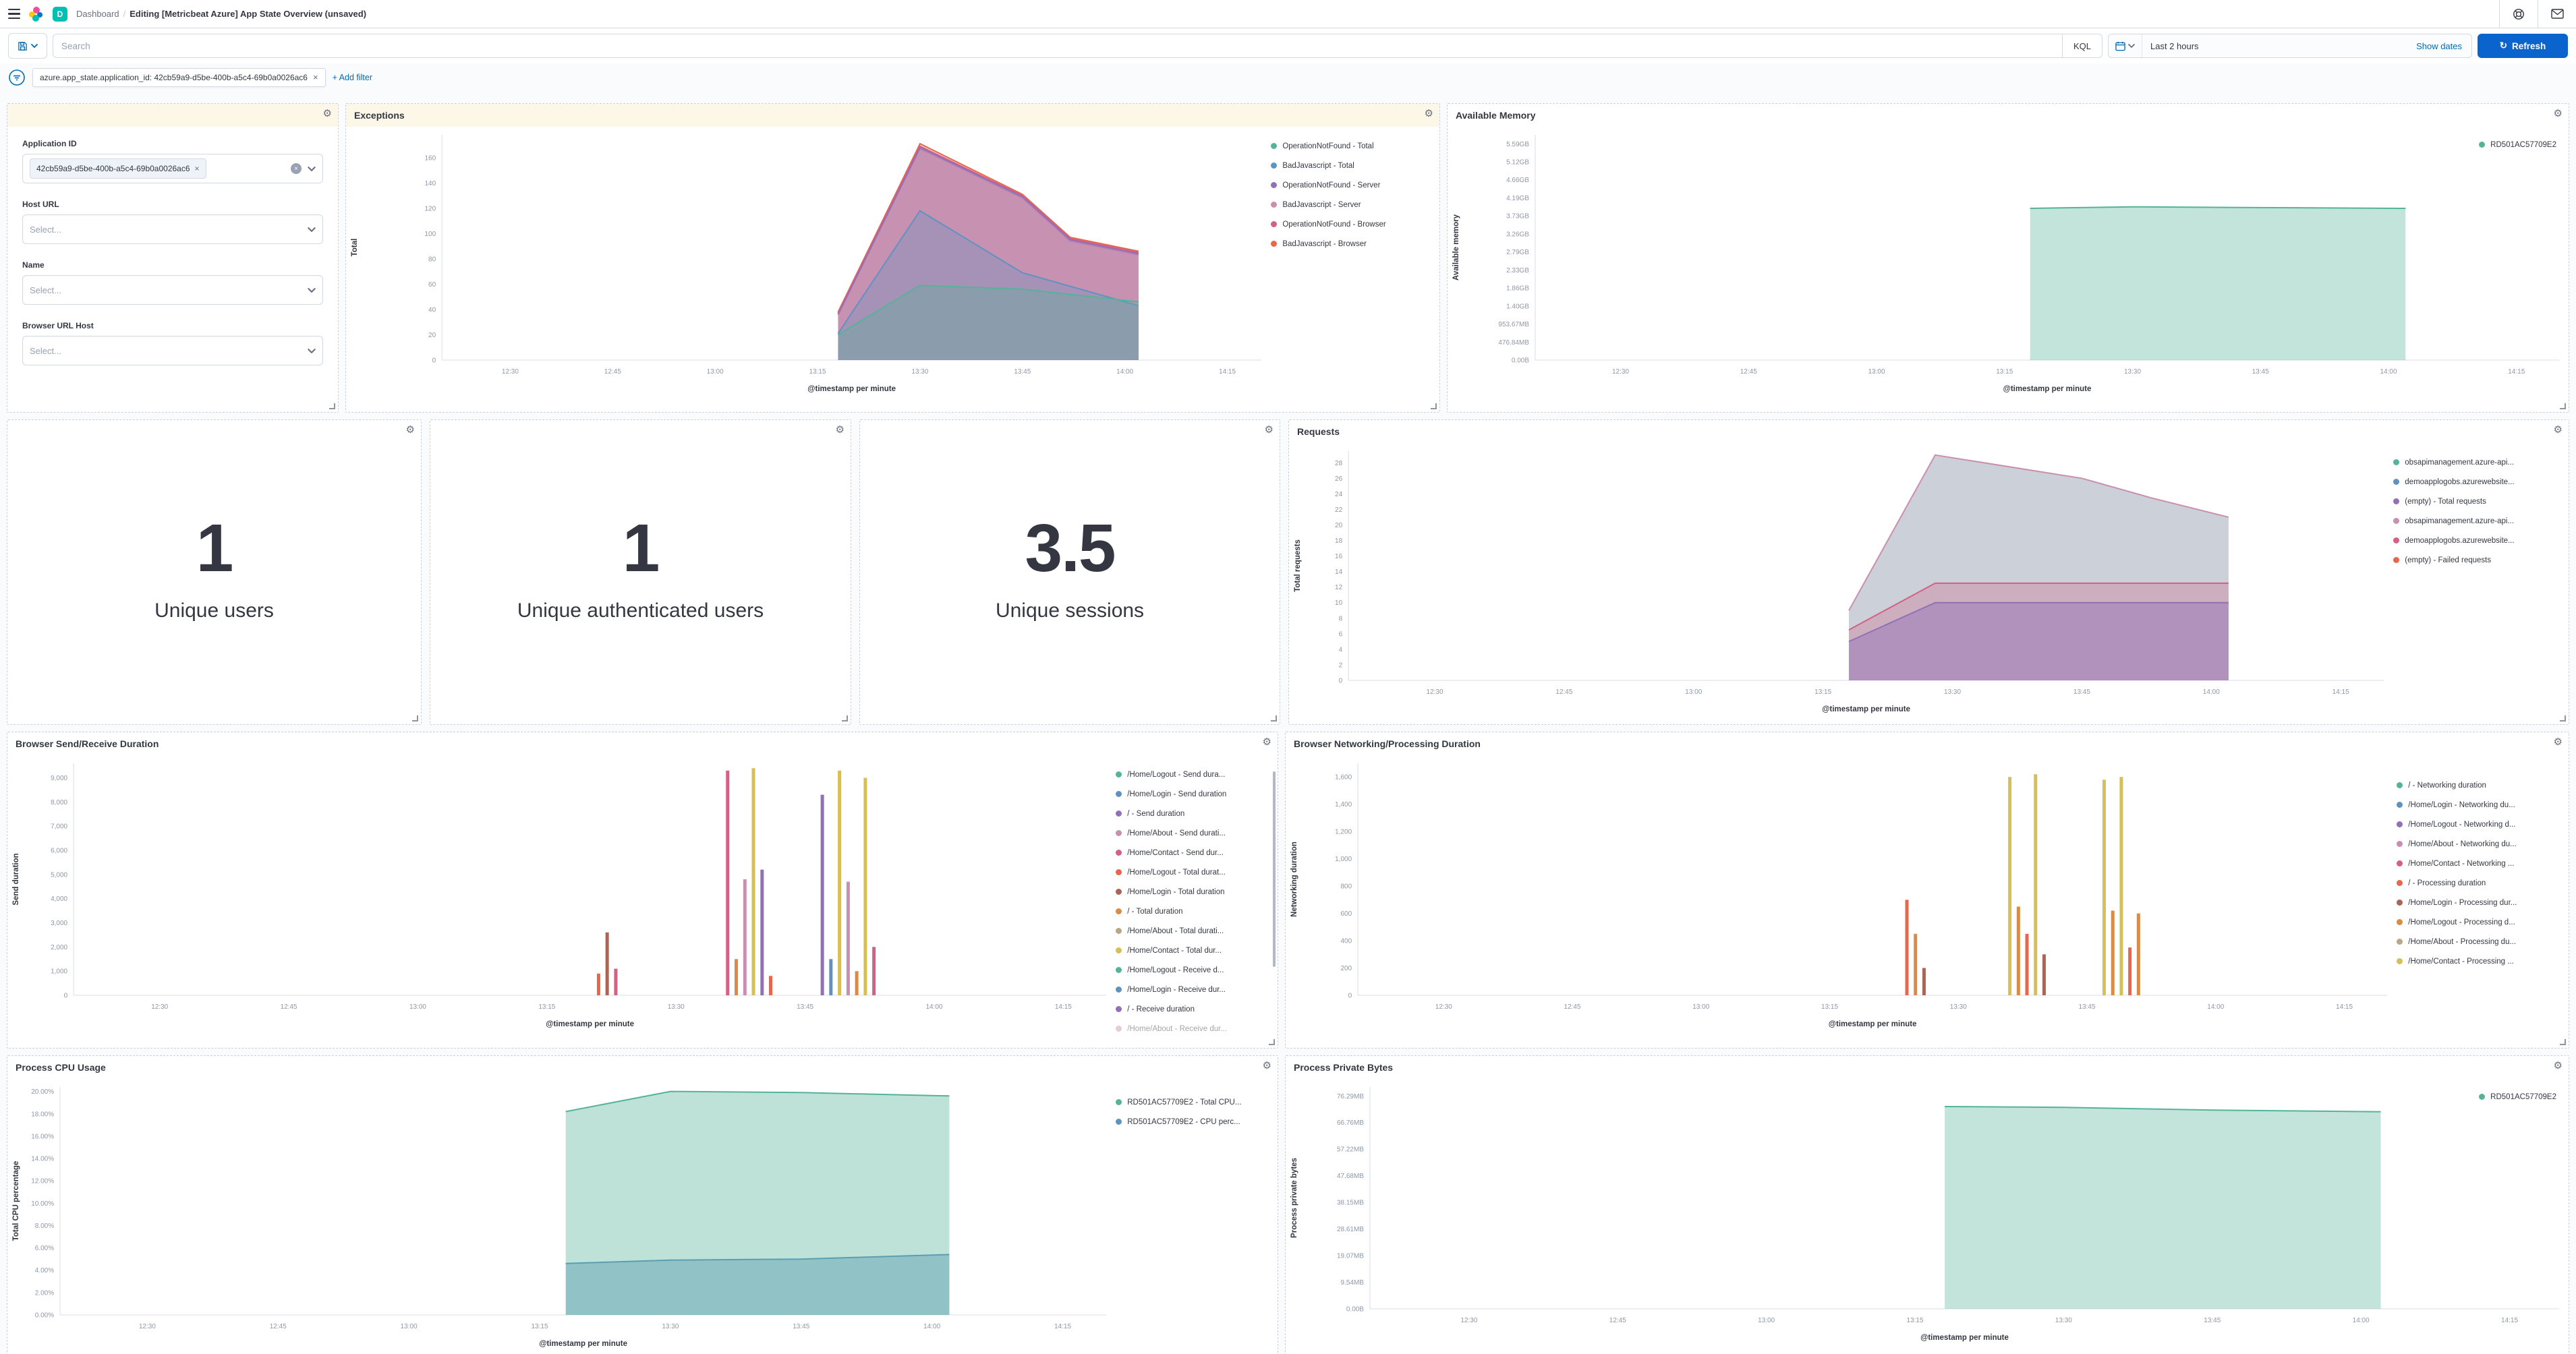 This screenshot has height=1354, width=2576. Describe the element at coordinates (2174, 45) in the screenshot. I see `time-range-value: Last 2 hours` at that location.